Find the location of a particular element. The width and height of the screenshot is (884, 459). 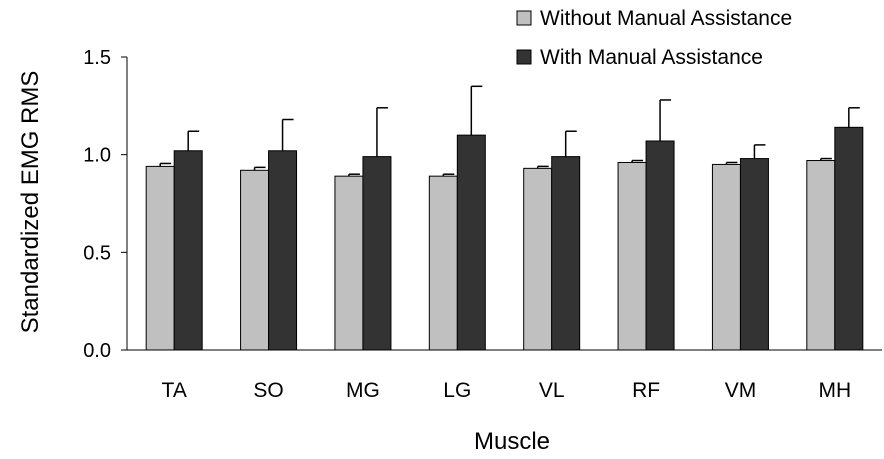

bar-with-rf is located at coordinates (660, 245).